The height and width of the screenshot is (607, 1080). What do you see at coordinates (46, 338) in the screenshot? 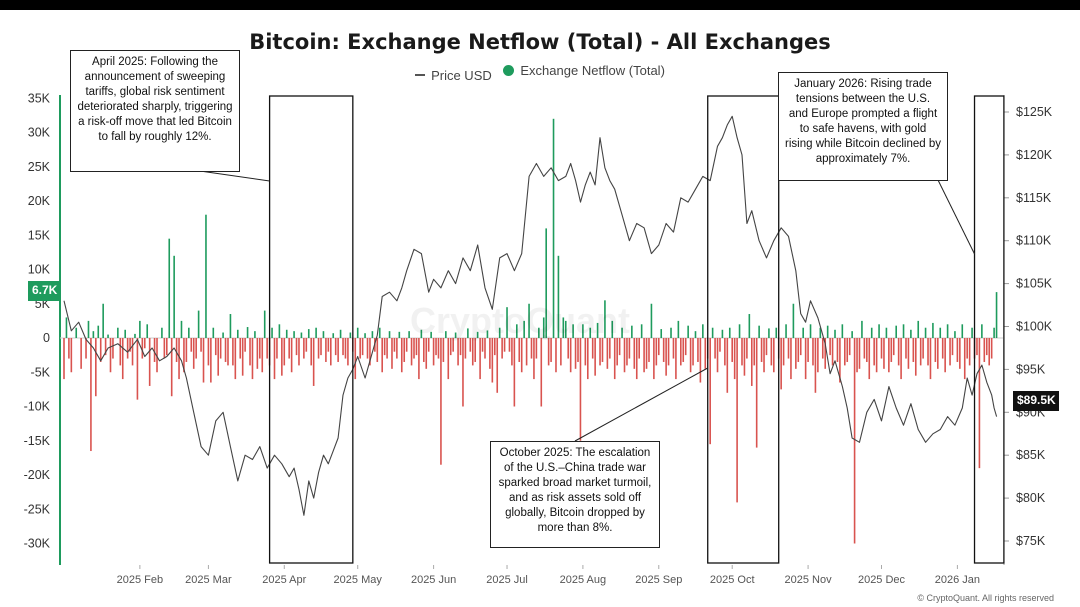
I see `left-tick-label: 0` at bounding box center [46, 338].